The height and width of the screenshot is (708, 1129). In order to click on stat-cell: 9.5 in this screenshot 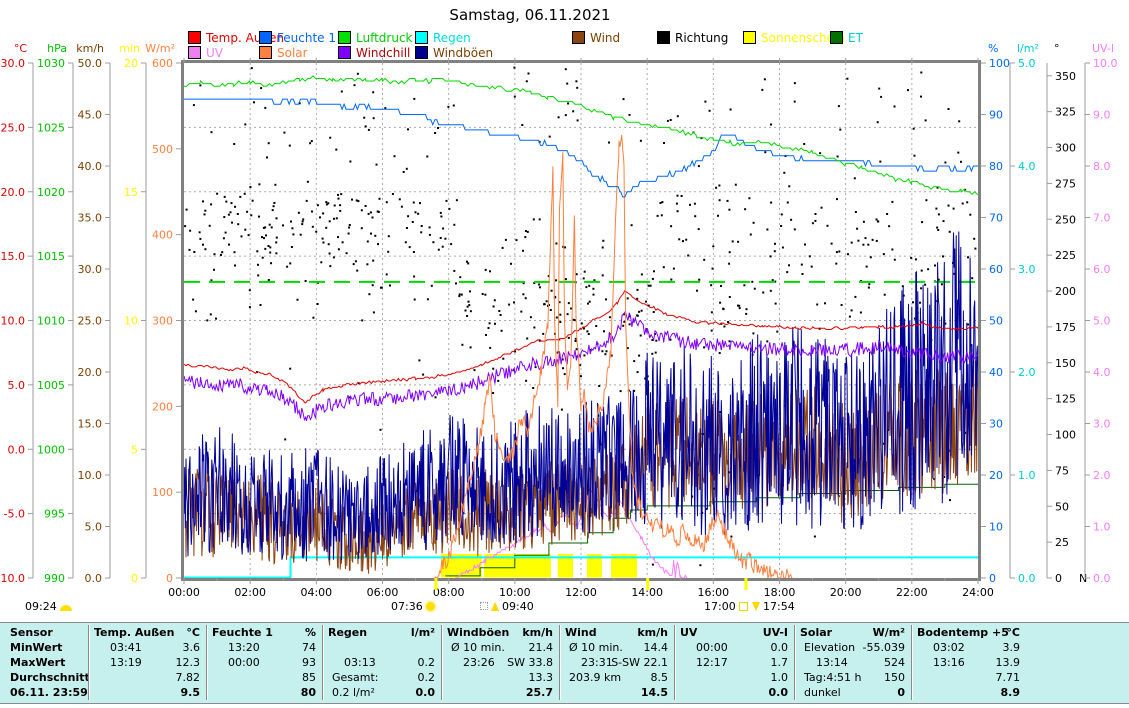, I will do `click(190, 692)`.